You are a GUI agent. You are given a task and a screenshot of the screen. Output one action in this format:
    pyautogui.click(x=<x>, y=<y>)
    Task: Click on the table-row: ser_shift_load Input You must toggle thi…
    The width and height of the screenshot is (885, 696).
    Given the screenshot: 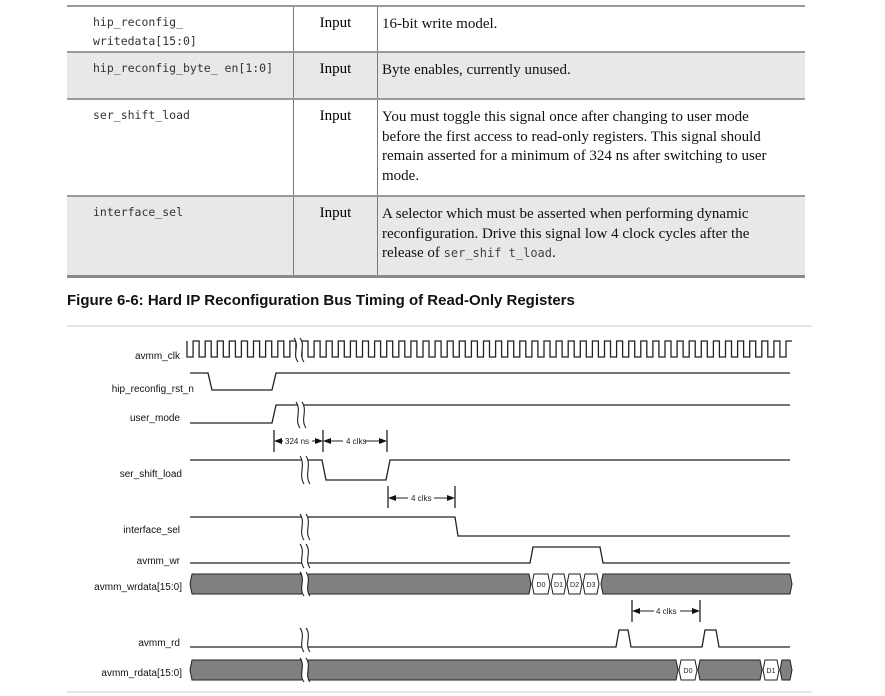 What is the action you would take?
    pyautogui.click(x=436, y=147)
    